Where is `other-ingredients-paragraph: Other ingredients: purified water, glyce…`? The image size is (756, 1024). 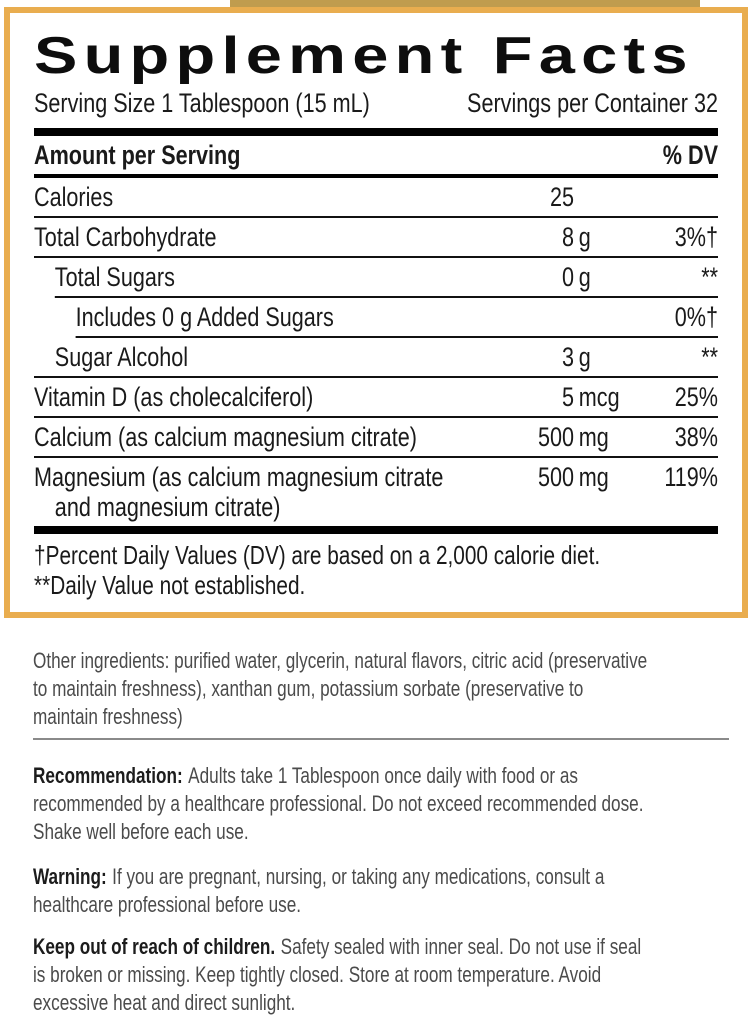
other-ingredients-paragraph: Other ingredients: purified water, glyce… is located at coordinates (389, 689).